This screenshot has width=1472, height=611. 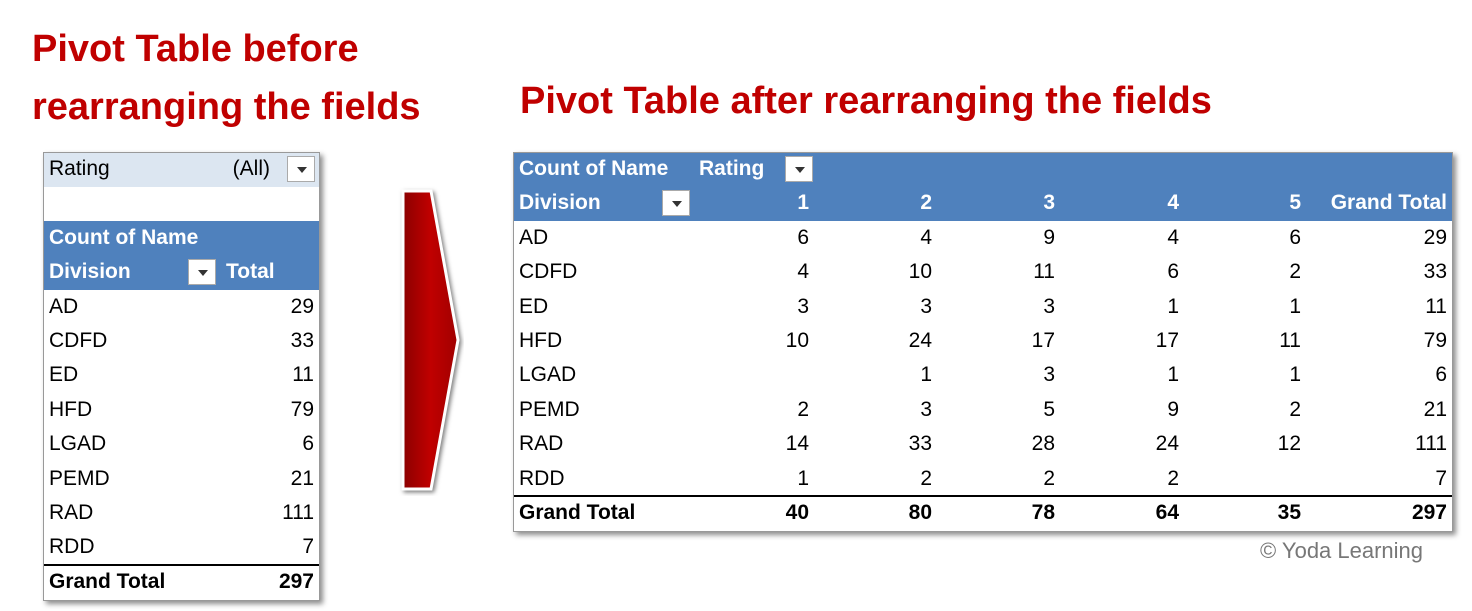 I want to click on left-title: Pivot Table before, so click(x=195, y=49).